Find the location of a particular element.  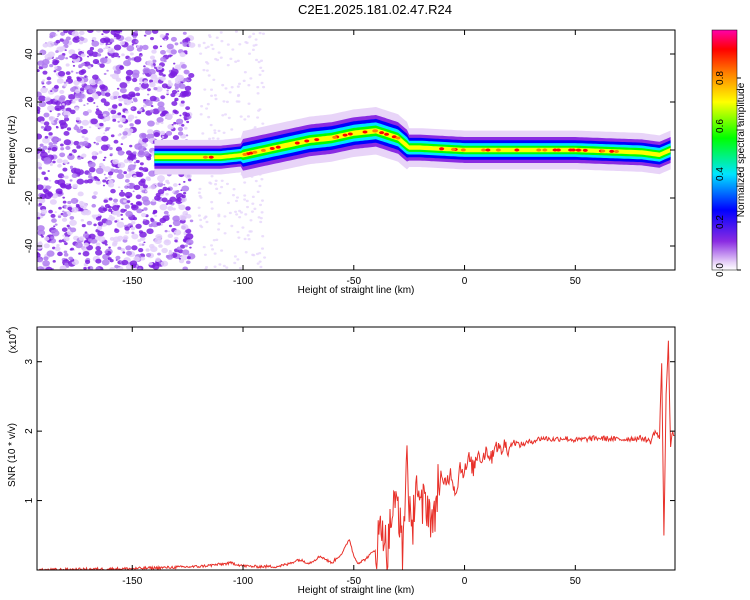

spectrogram-xtick-label: -50 is located at coordinates (354, 281).